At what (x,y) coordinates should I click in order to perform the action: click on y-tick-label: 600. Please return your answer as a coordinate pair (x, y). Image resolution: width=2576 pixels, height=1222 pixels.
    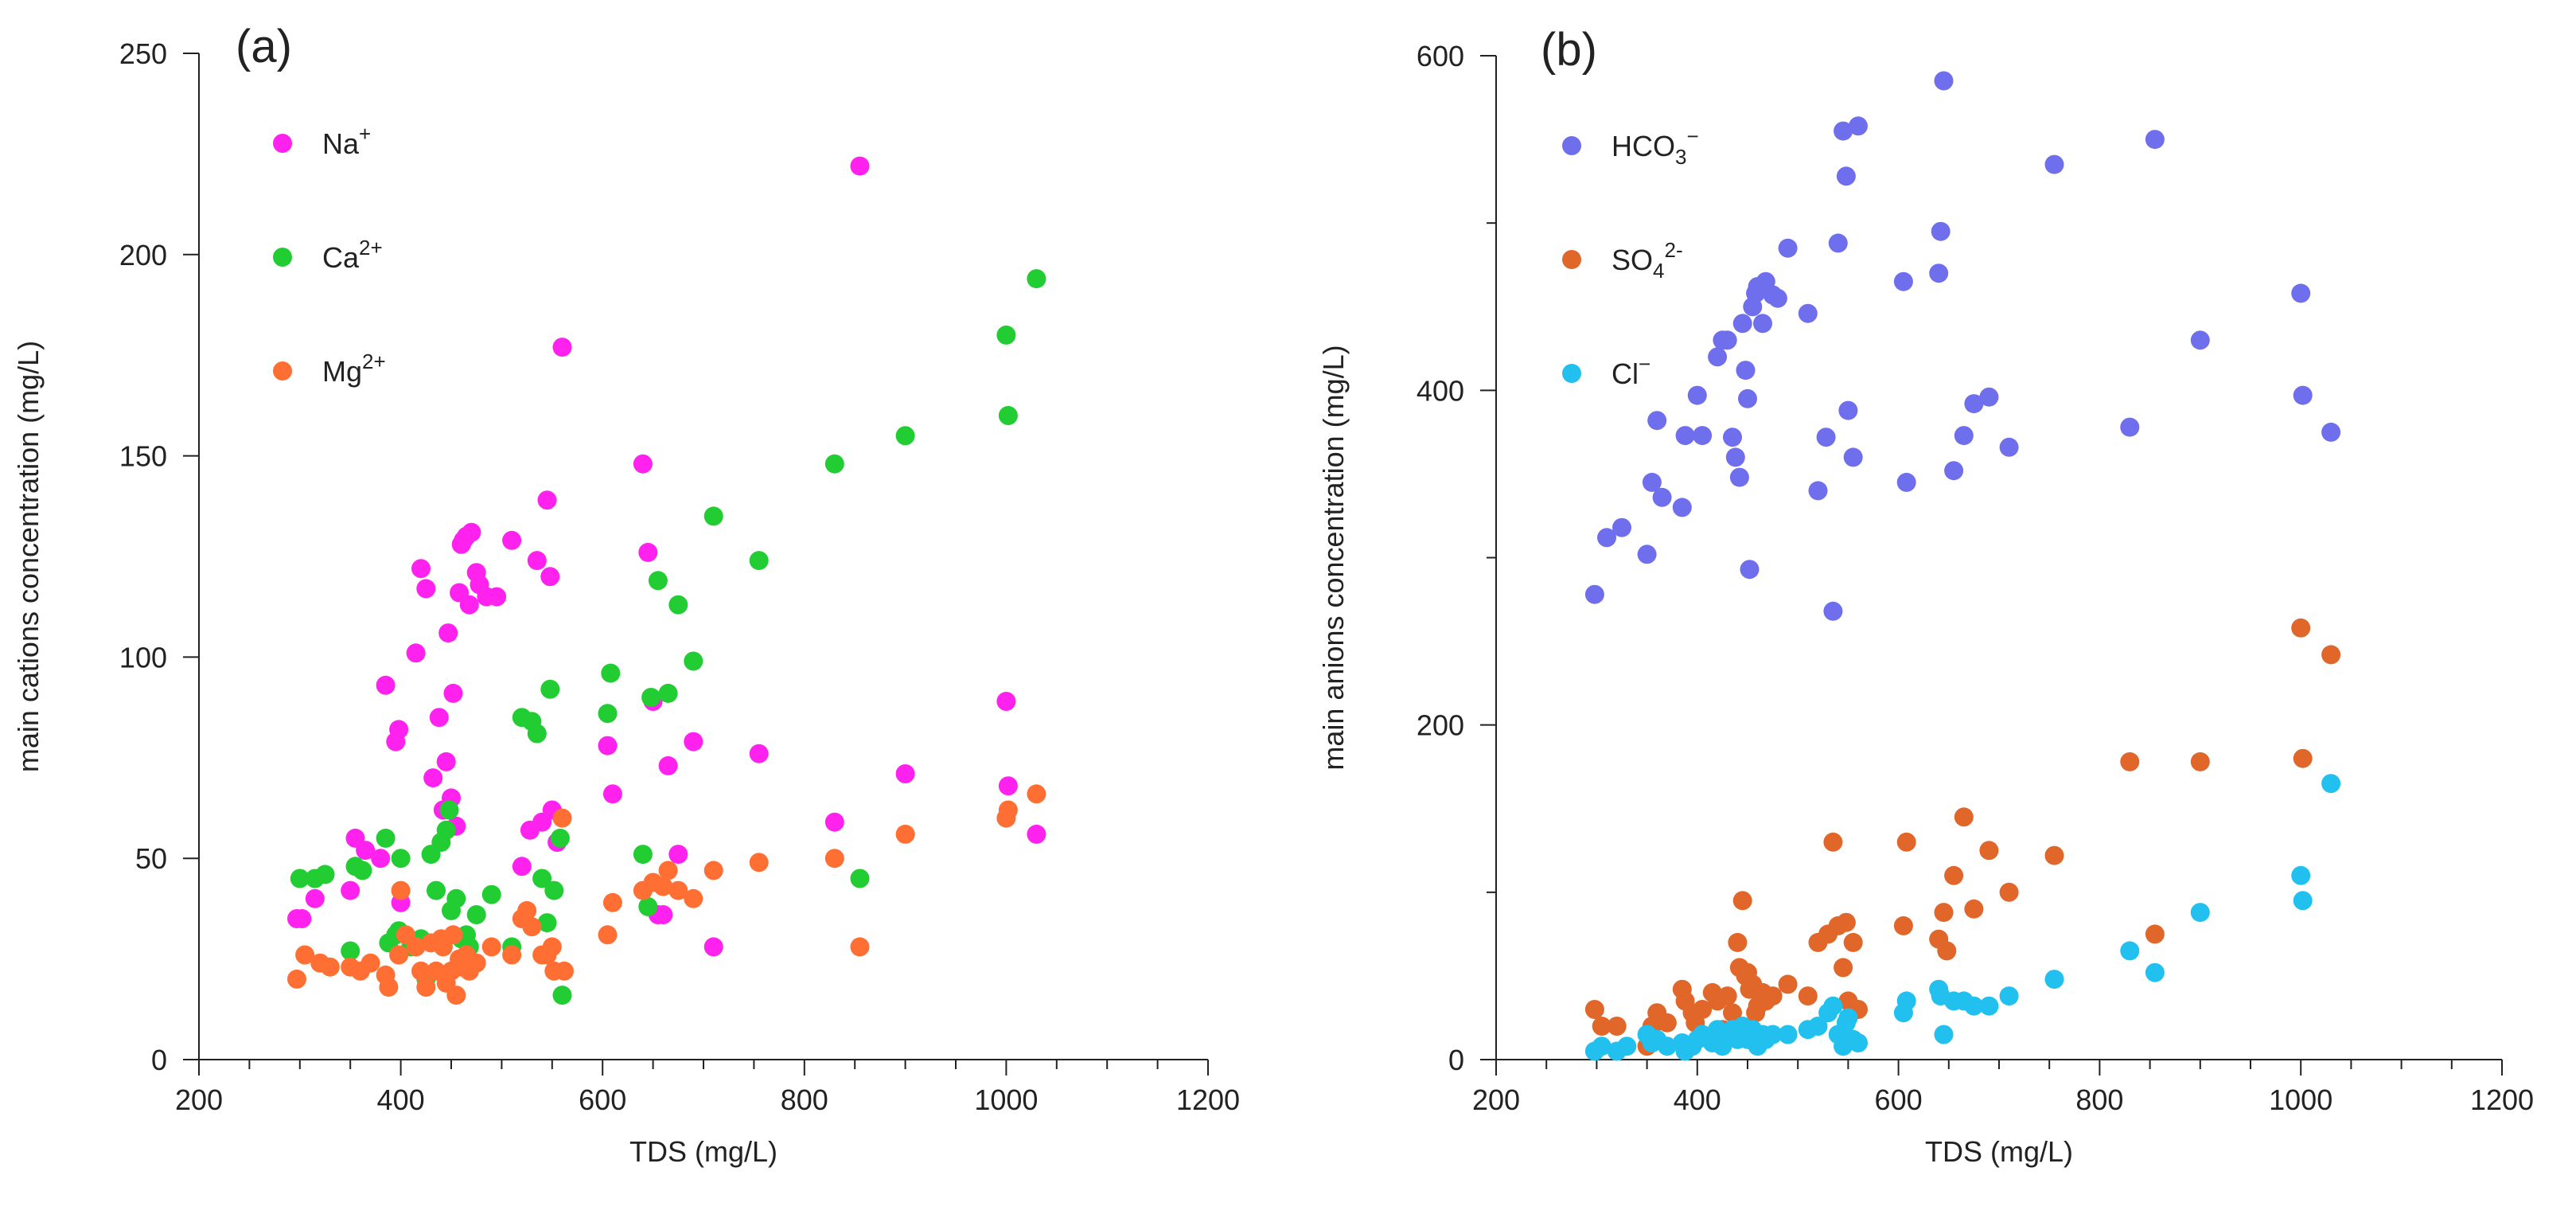
    Looking at the image, I should click on (1440, 56).